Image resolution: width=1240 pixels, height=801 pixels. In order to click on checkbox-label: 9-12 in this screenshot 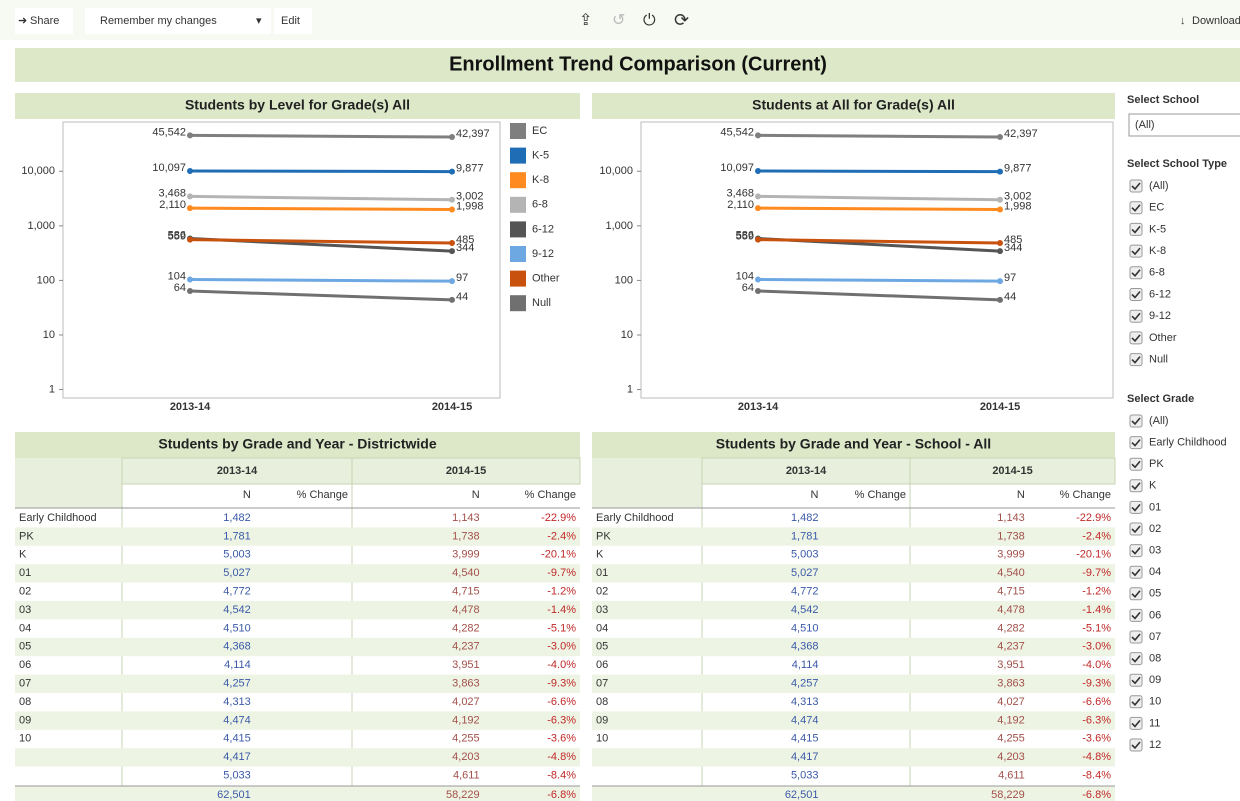, I will do `click(1160, 316)`.